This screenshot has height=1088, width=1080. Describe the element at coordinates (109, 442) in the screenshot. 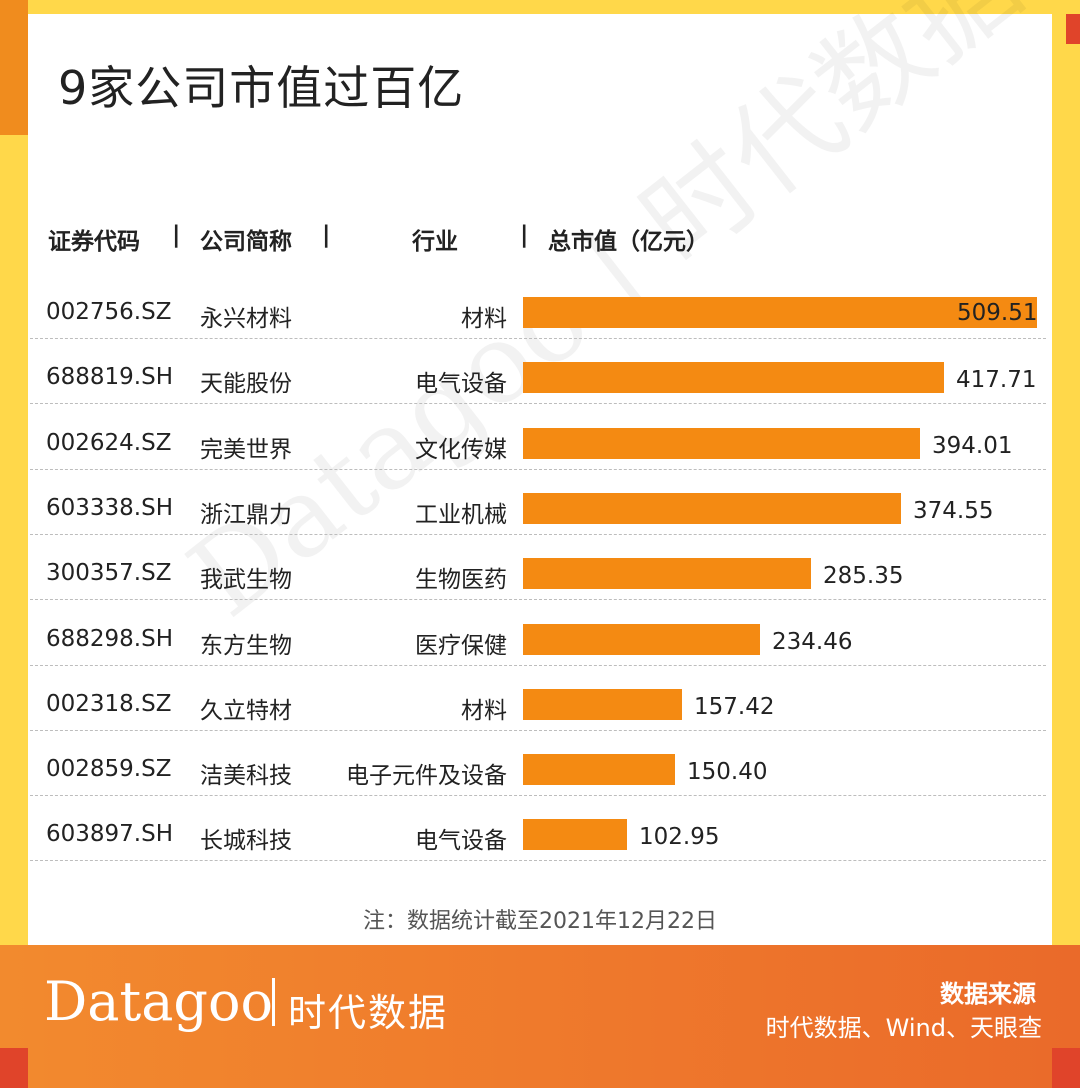

I see `security-code: 002624.SZ` at that location.